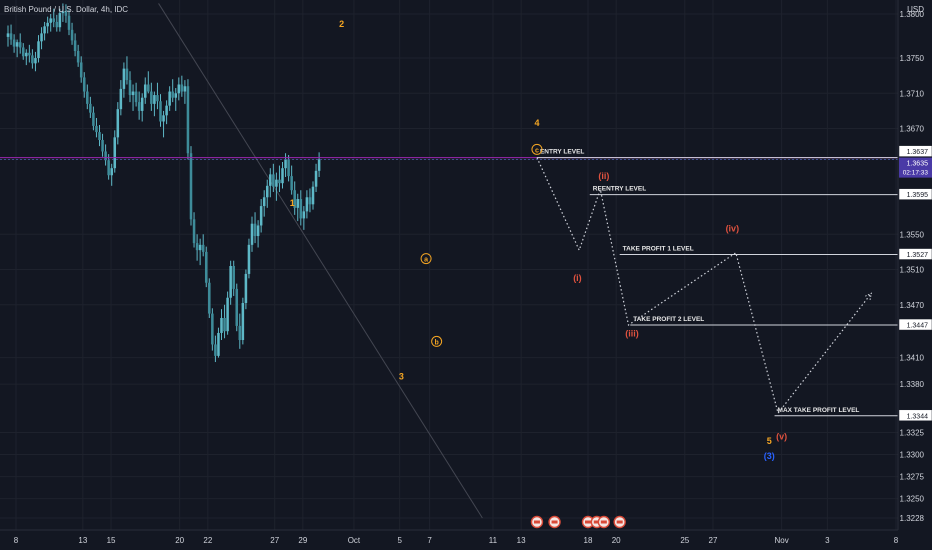 The height and width of the screenshot is (550, 932). What do you see at coordinates (536, 522) in the screenshot?
I see `event-1-icon-mark` at bounding box center [536, 522].